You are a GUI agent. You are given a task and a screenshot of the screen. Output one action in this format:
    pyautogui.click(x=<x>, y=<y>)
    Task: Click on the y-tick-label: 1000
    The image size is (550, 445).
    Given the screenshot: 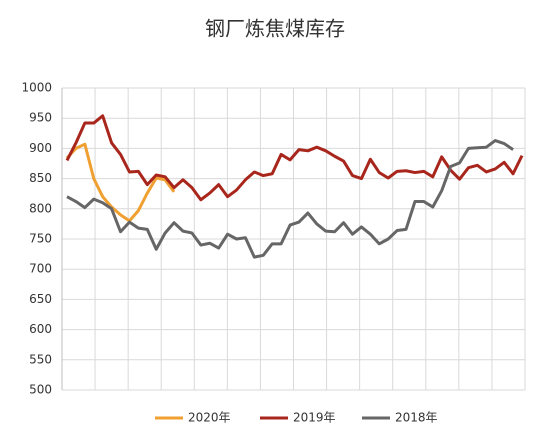 What is the action you would take?
    pyautogui.click(x=36, y=88)
    